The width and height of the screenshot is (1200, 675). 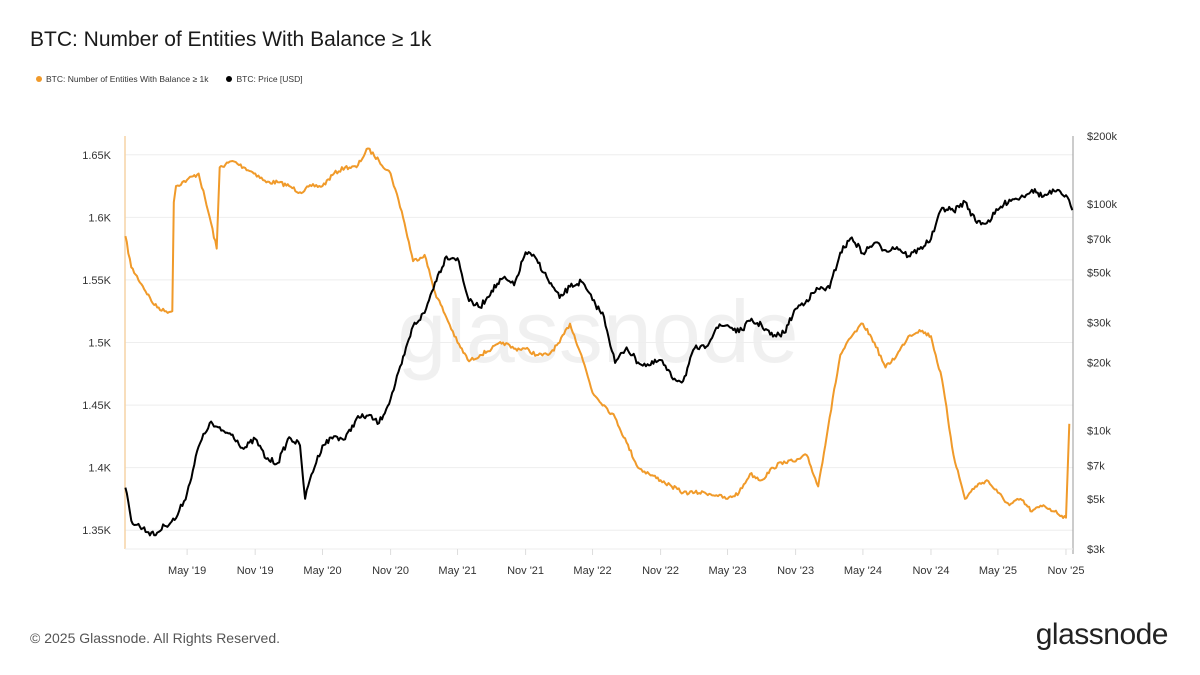 What do you see at coordinates (269, 79) in the screenshot?
I see `legend-label-price: BTC: Price [USD]` at bounding box center [269, 79].